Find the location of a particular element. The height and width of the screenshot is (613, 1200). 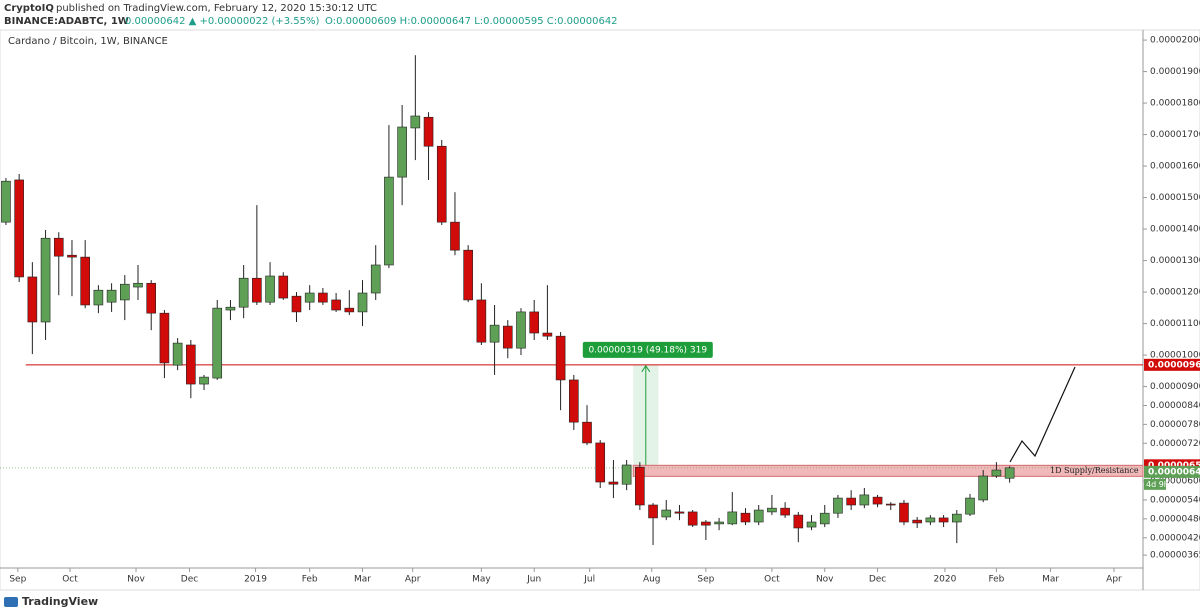

change: 0.00000642 ▲ +0.00000022 (+3.55%) is located at coordinates (222, 21).